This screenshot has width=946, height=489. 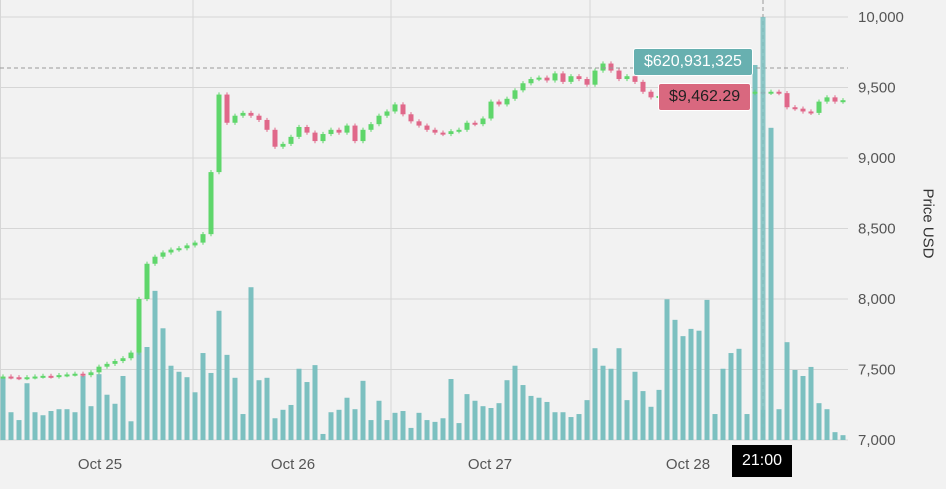 I want to click on y-tick-label: 8,000, so click(x=877, y=299).